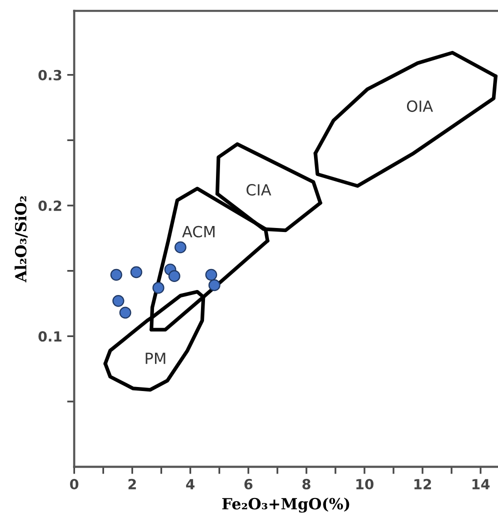 This screenshot has height=517, width=498. Describe the element at coordinates (190, 484) in the screenshot. I see `x-tick-label: 4` at that location.